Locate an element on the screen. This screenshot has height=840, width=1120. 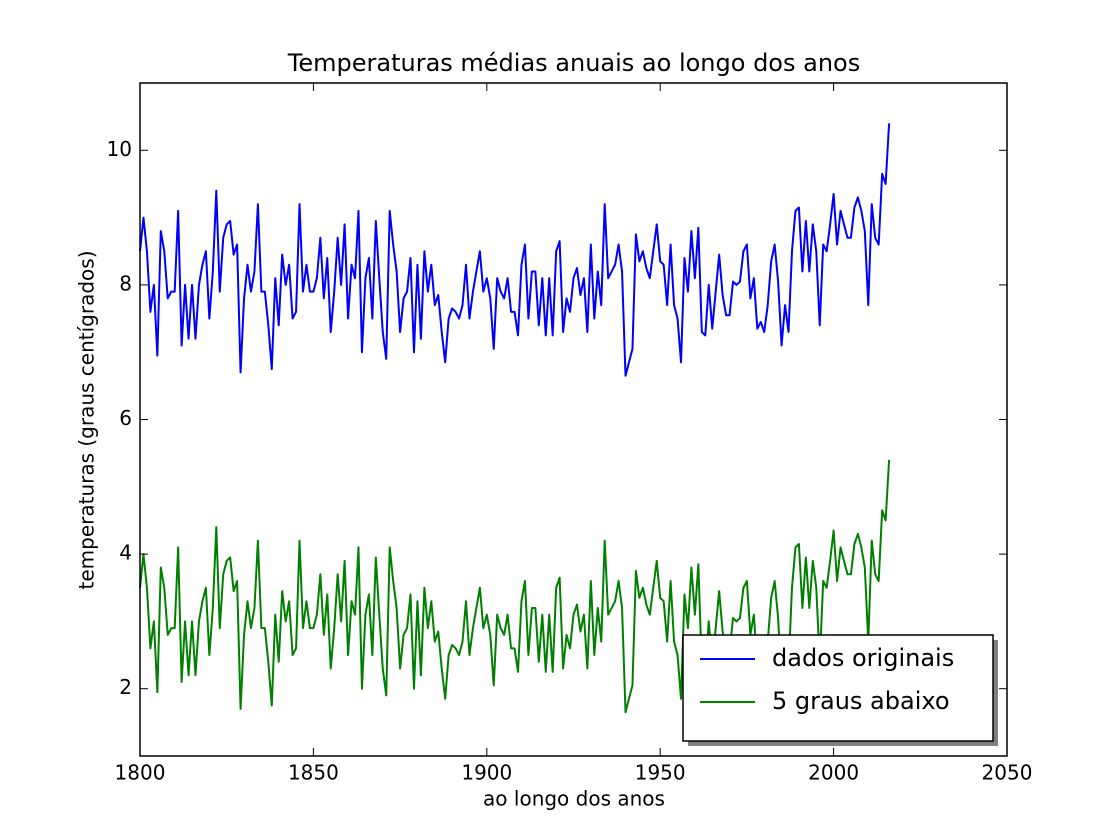
y-tick-label: 2 is located at coordinates (125, 687).